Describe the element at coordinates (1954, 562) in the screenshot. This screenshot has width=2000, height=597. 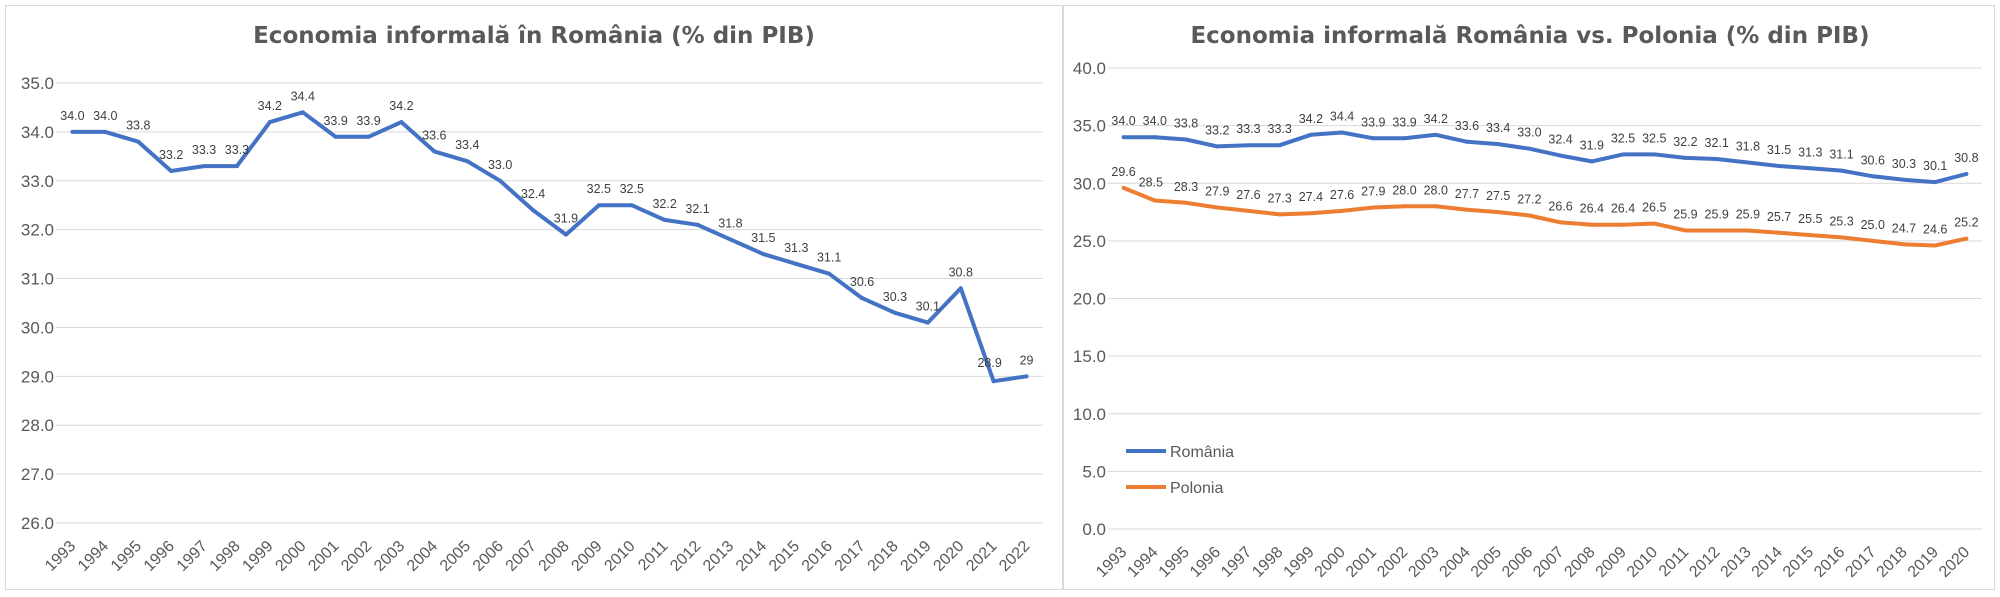
I see `x-tick-label: 2020` at that location.